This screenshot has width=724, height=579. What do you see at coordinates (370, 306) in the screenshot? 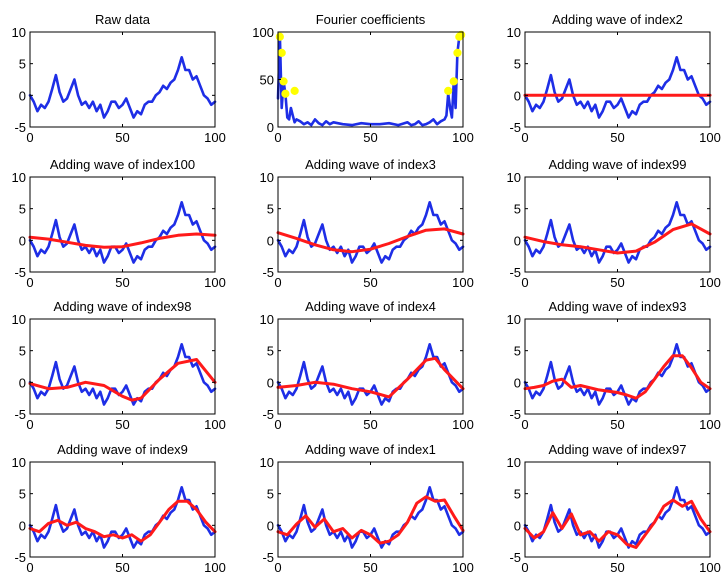
I see `subplot-title: Adding wave of index4` at bounding box center [370, 306].